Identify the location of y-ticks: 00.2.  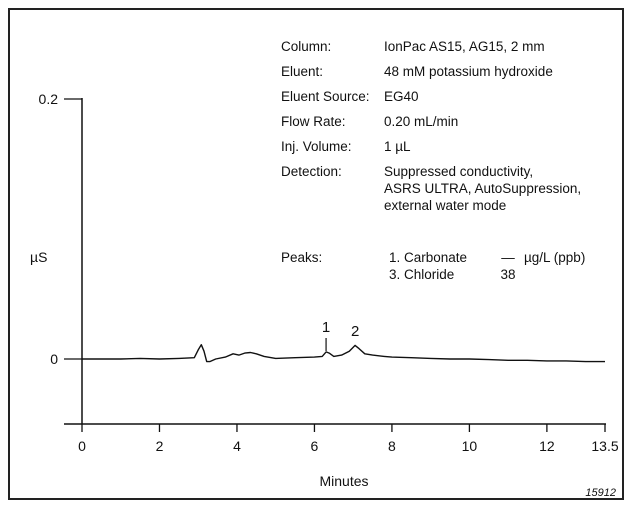
(60, 229).